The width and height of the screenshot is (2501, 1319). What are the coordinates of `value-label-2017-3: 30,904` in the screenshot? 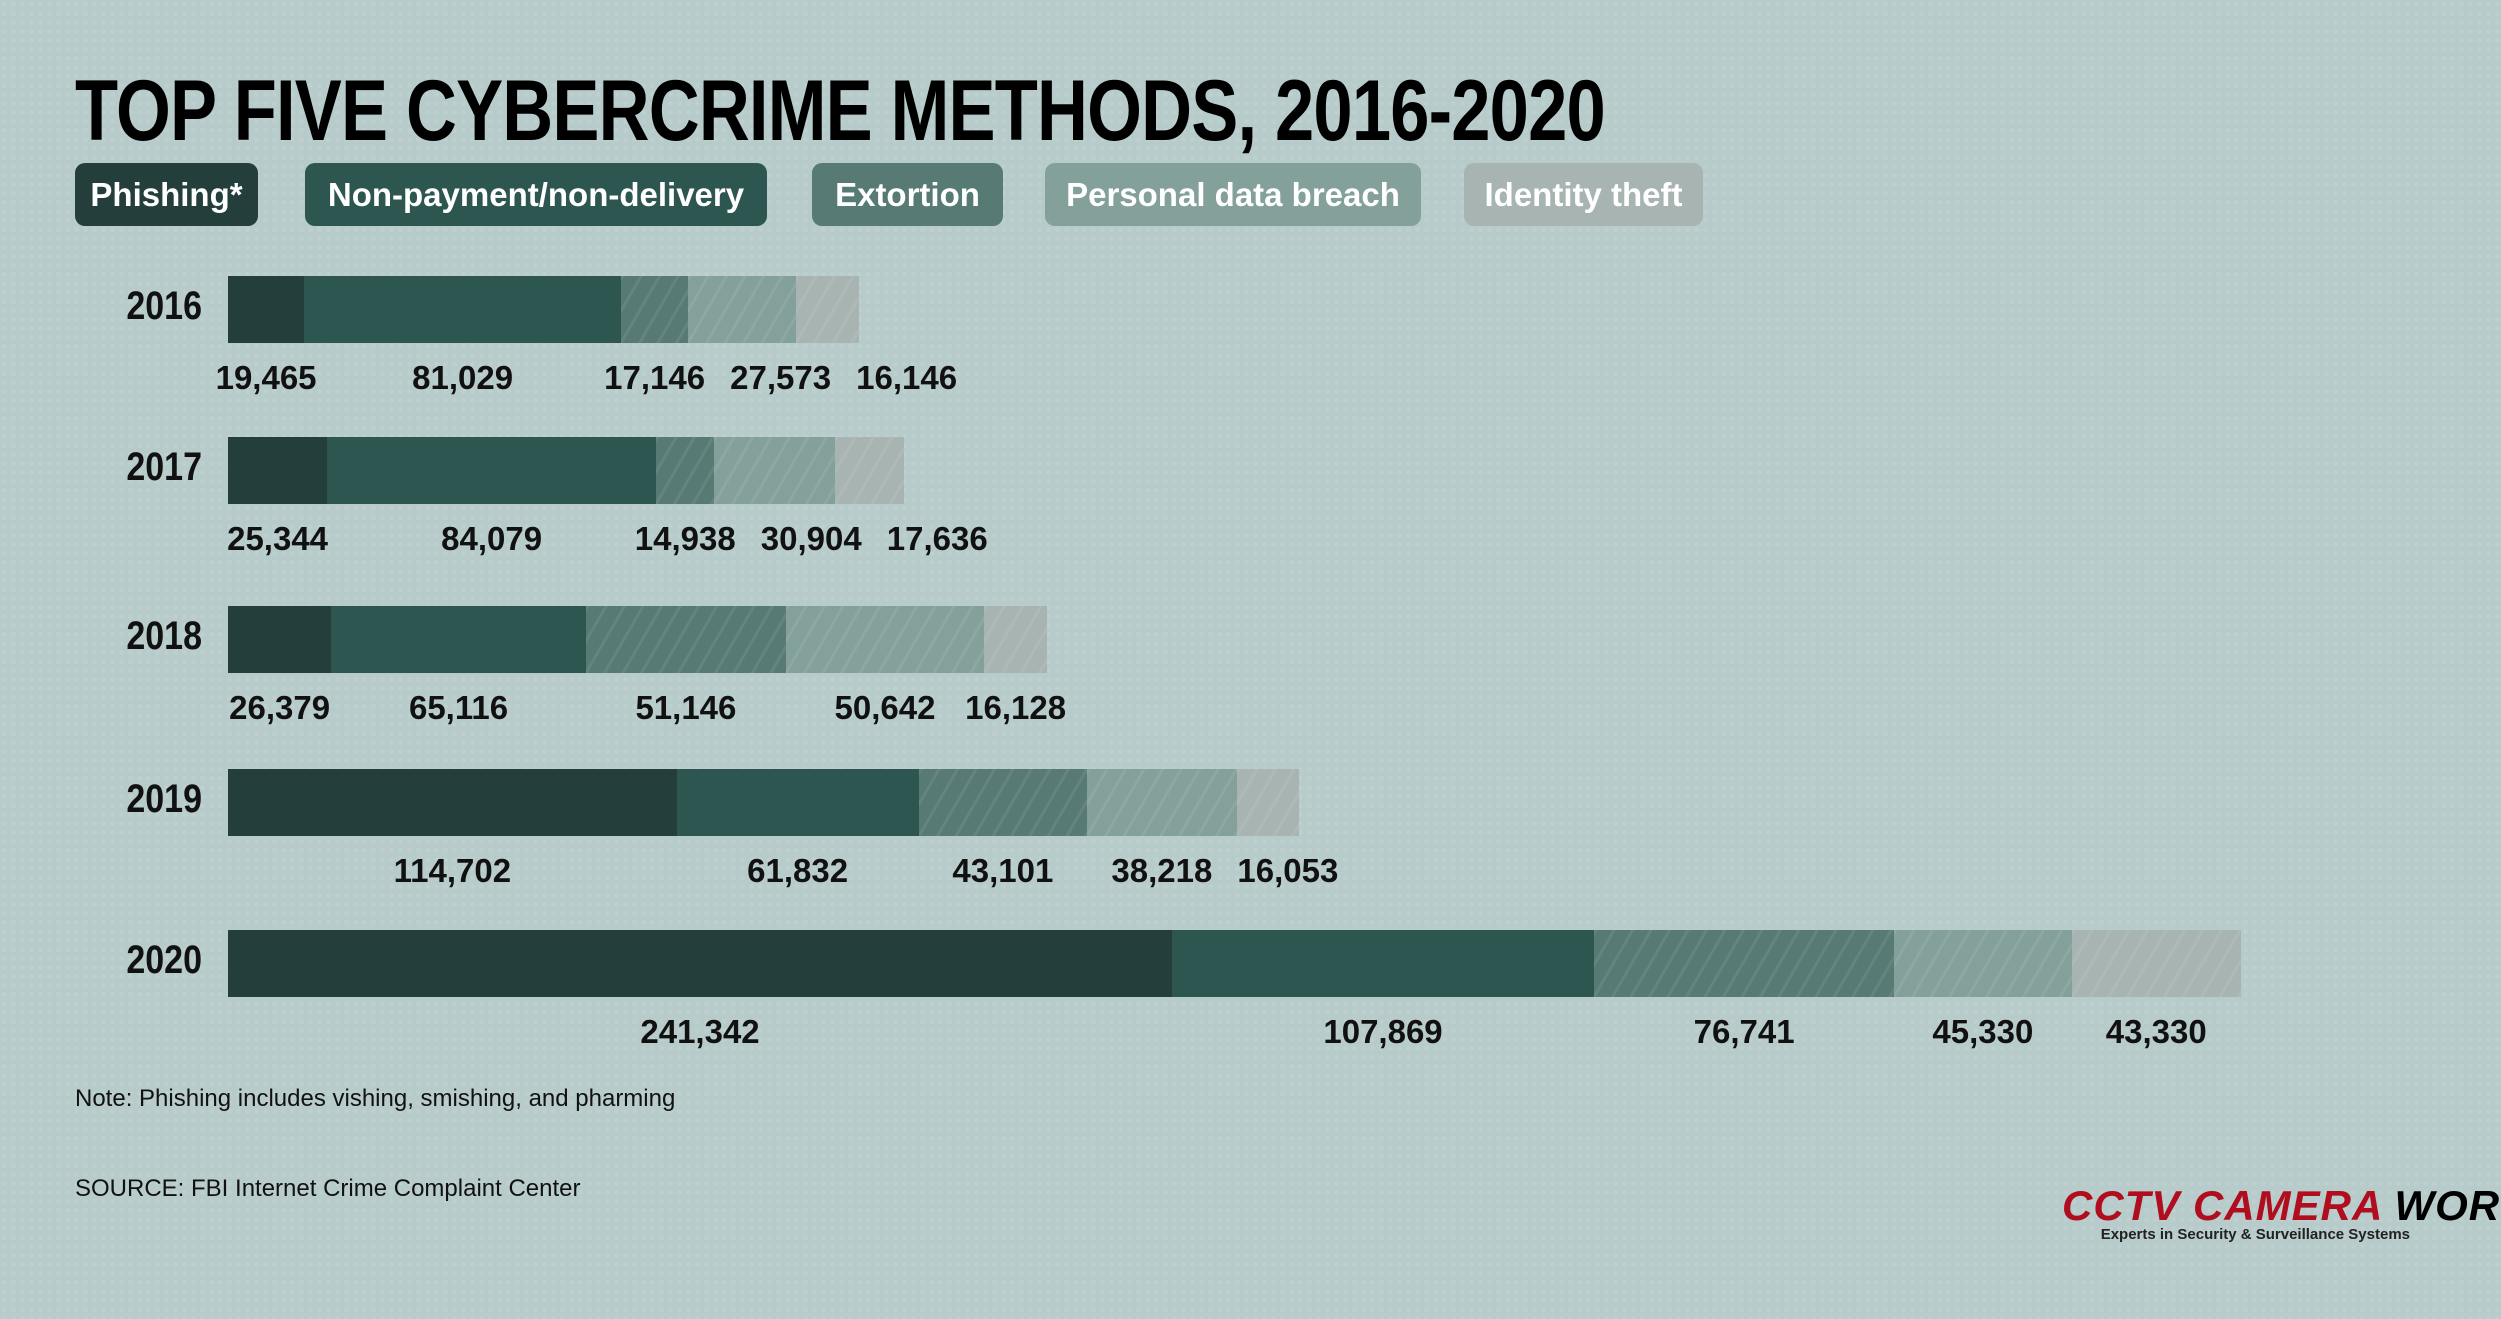 It's located at (811, 538).